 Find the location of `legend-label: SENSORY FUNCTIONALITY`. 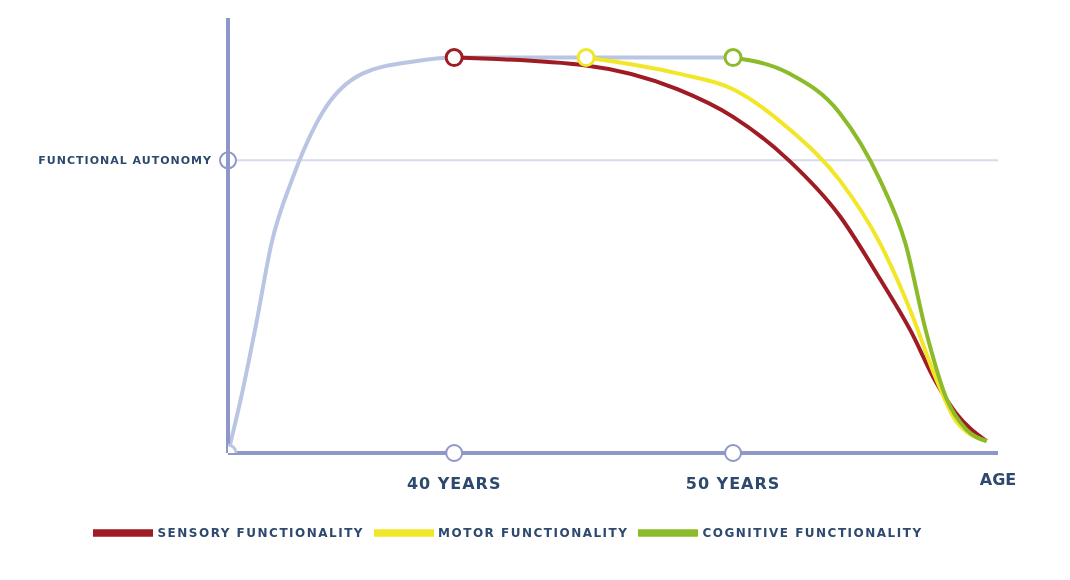

legend-label: SENSORY FUNCTIONALITY is located at coordinates (261, 532).